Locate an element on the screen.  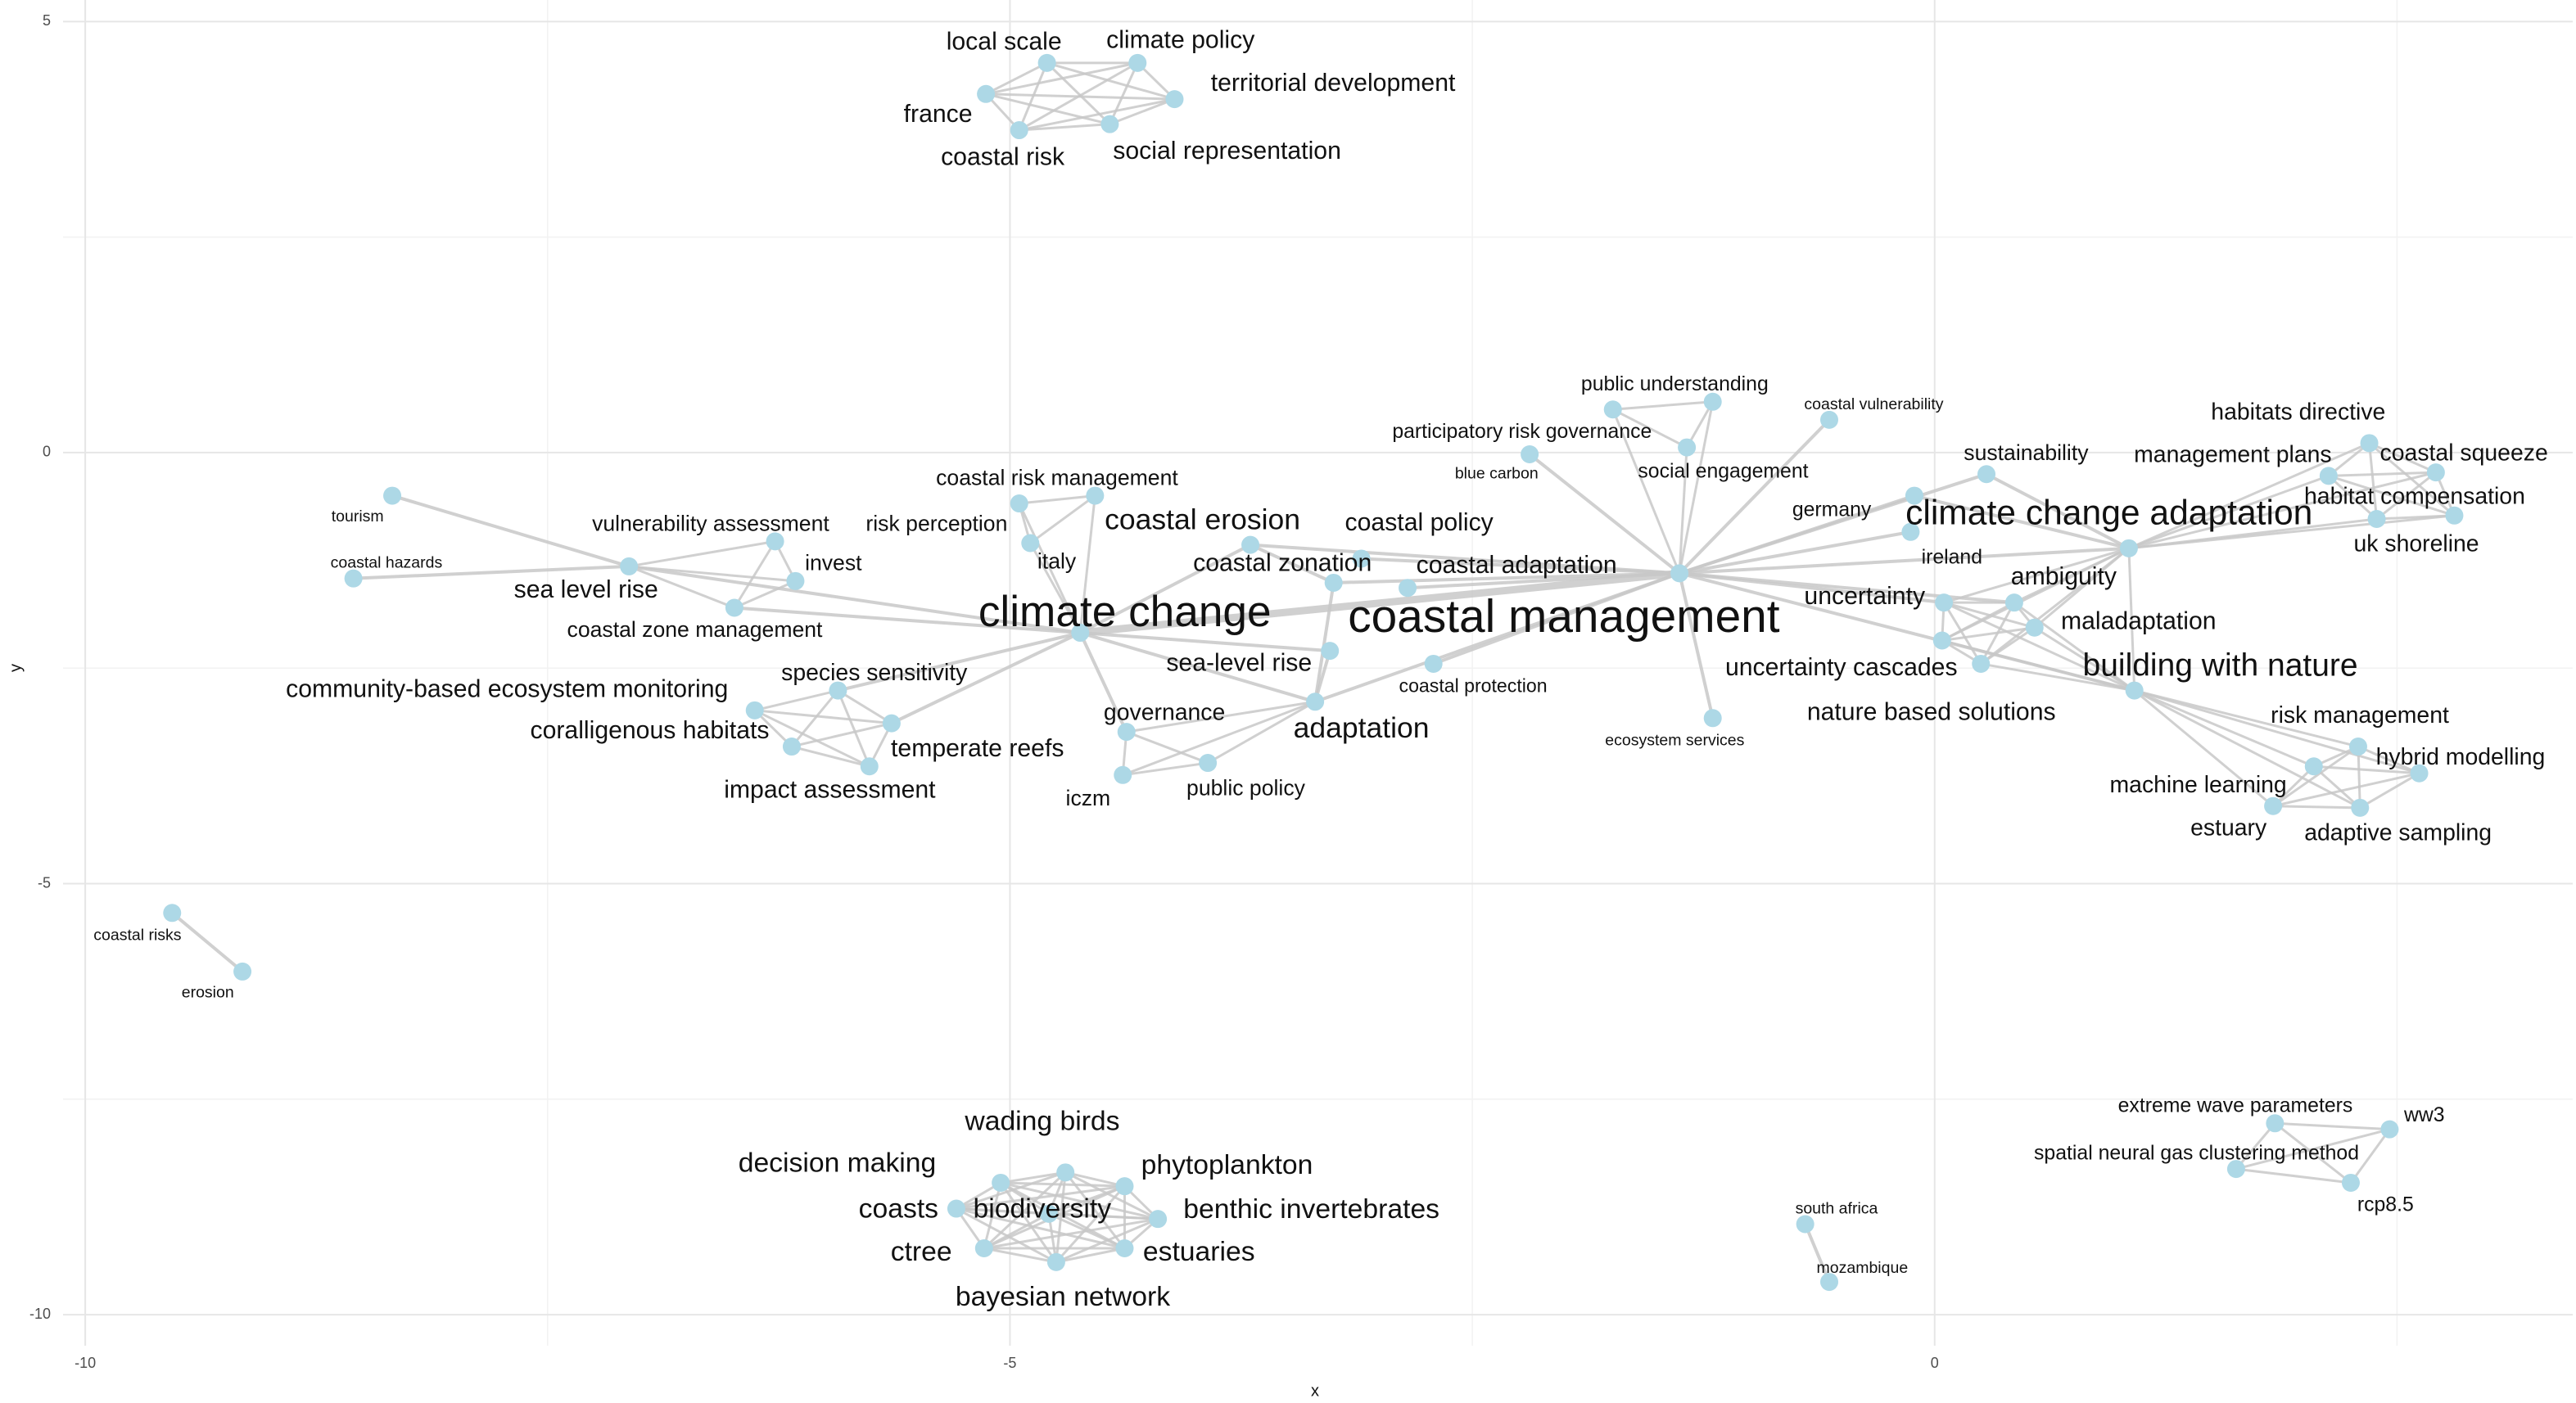
node-label: coralligenous habitats is located at coordinates (649, 730).